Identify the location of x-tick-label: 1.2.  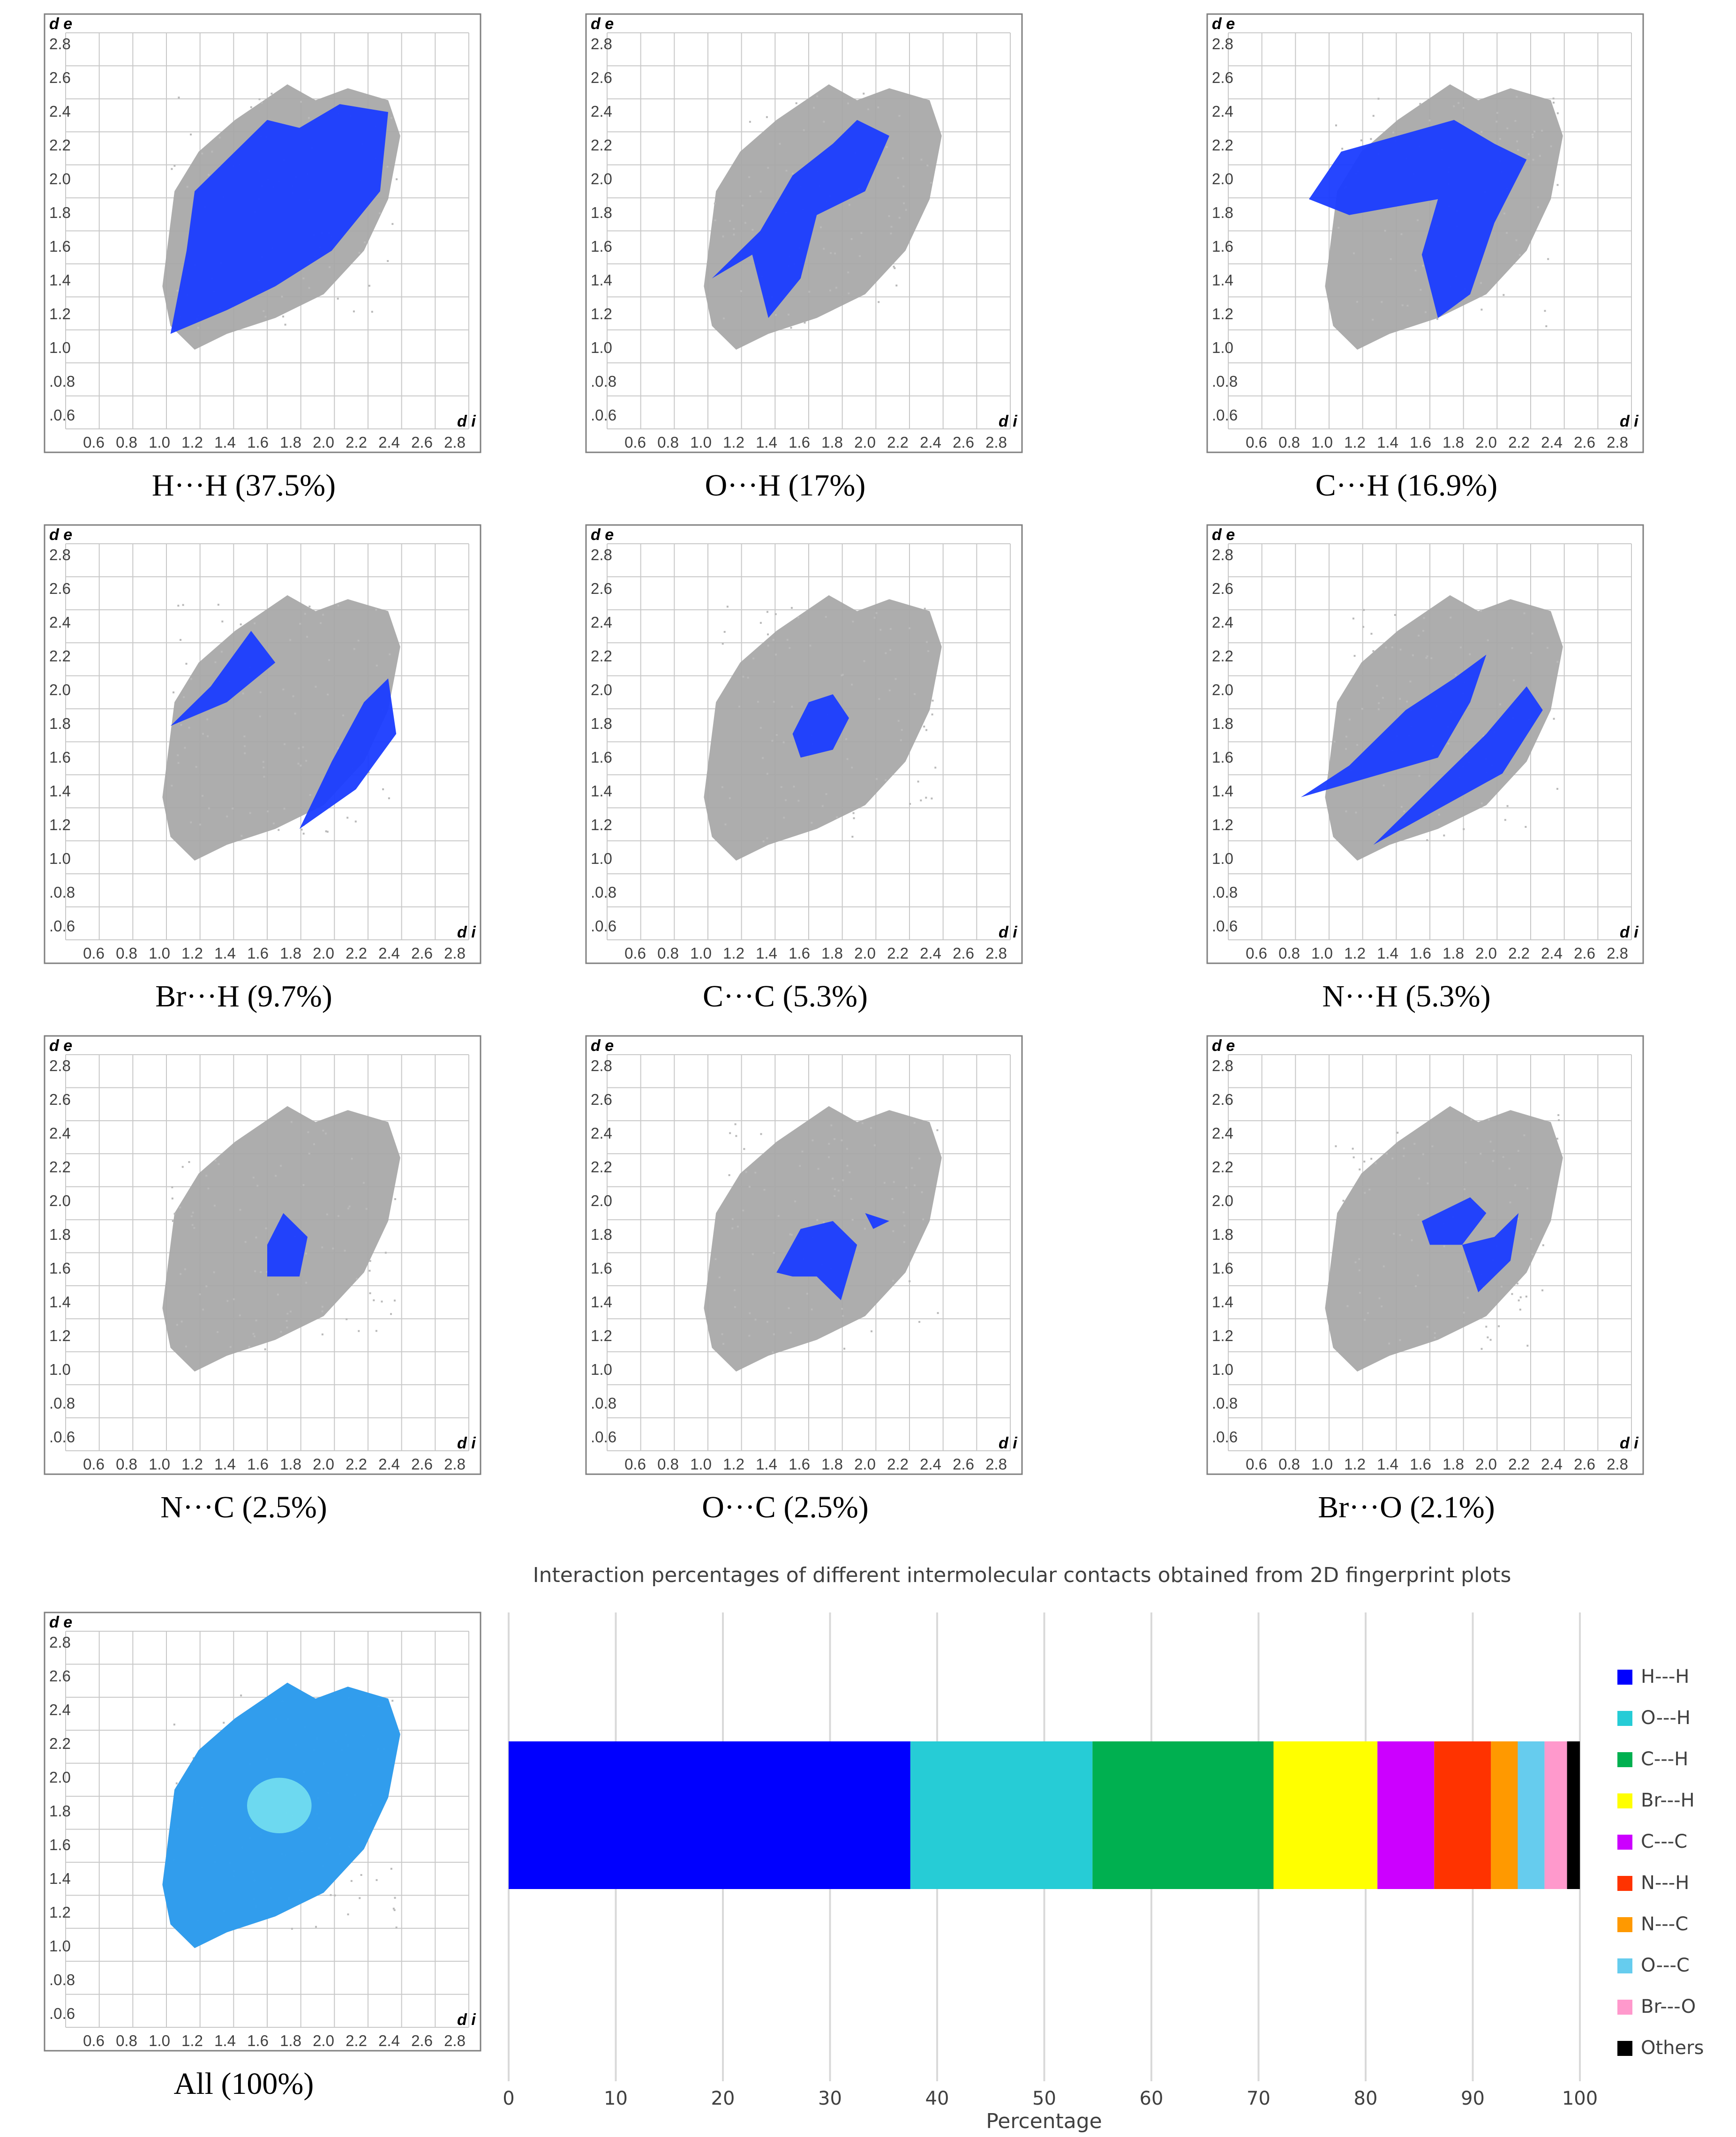
(1355, 1464).